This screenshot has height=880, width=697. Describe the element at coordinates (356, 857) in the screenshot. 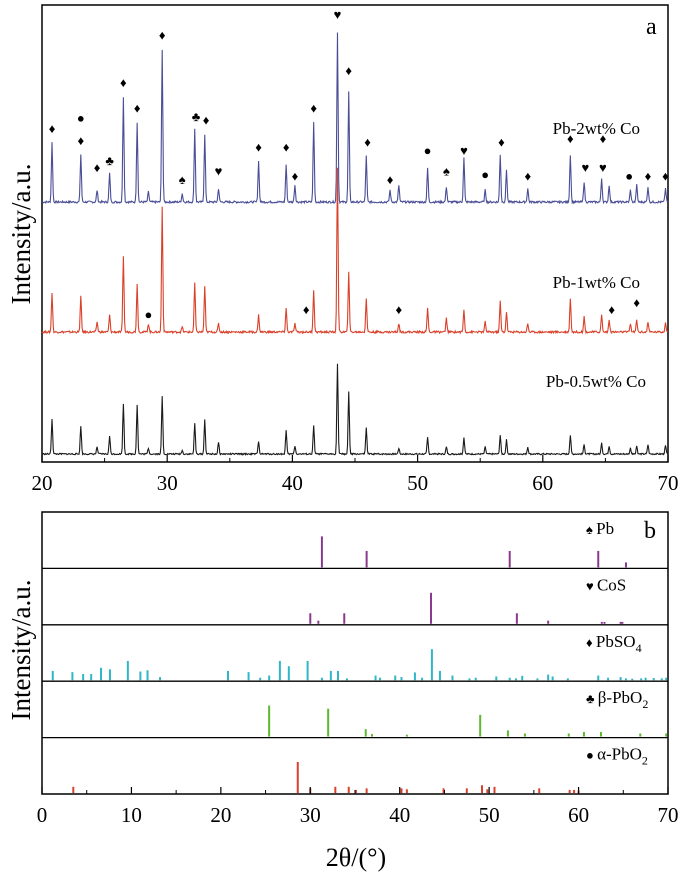

I see `panel-b-xlabel: 2θ/(°)` at that location.